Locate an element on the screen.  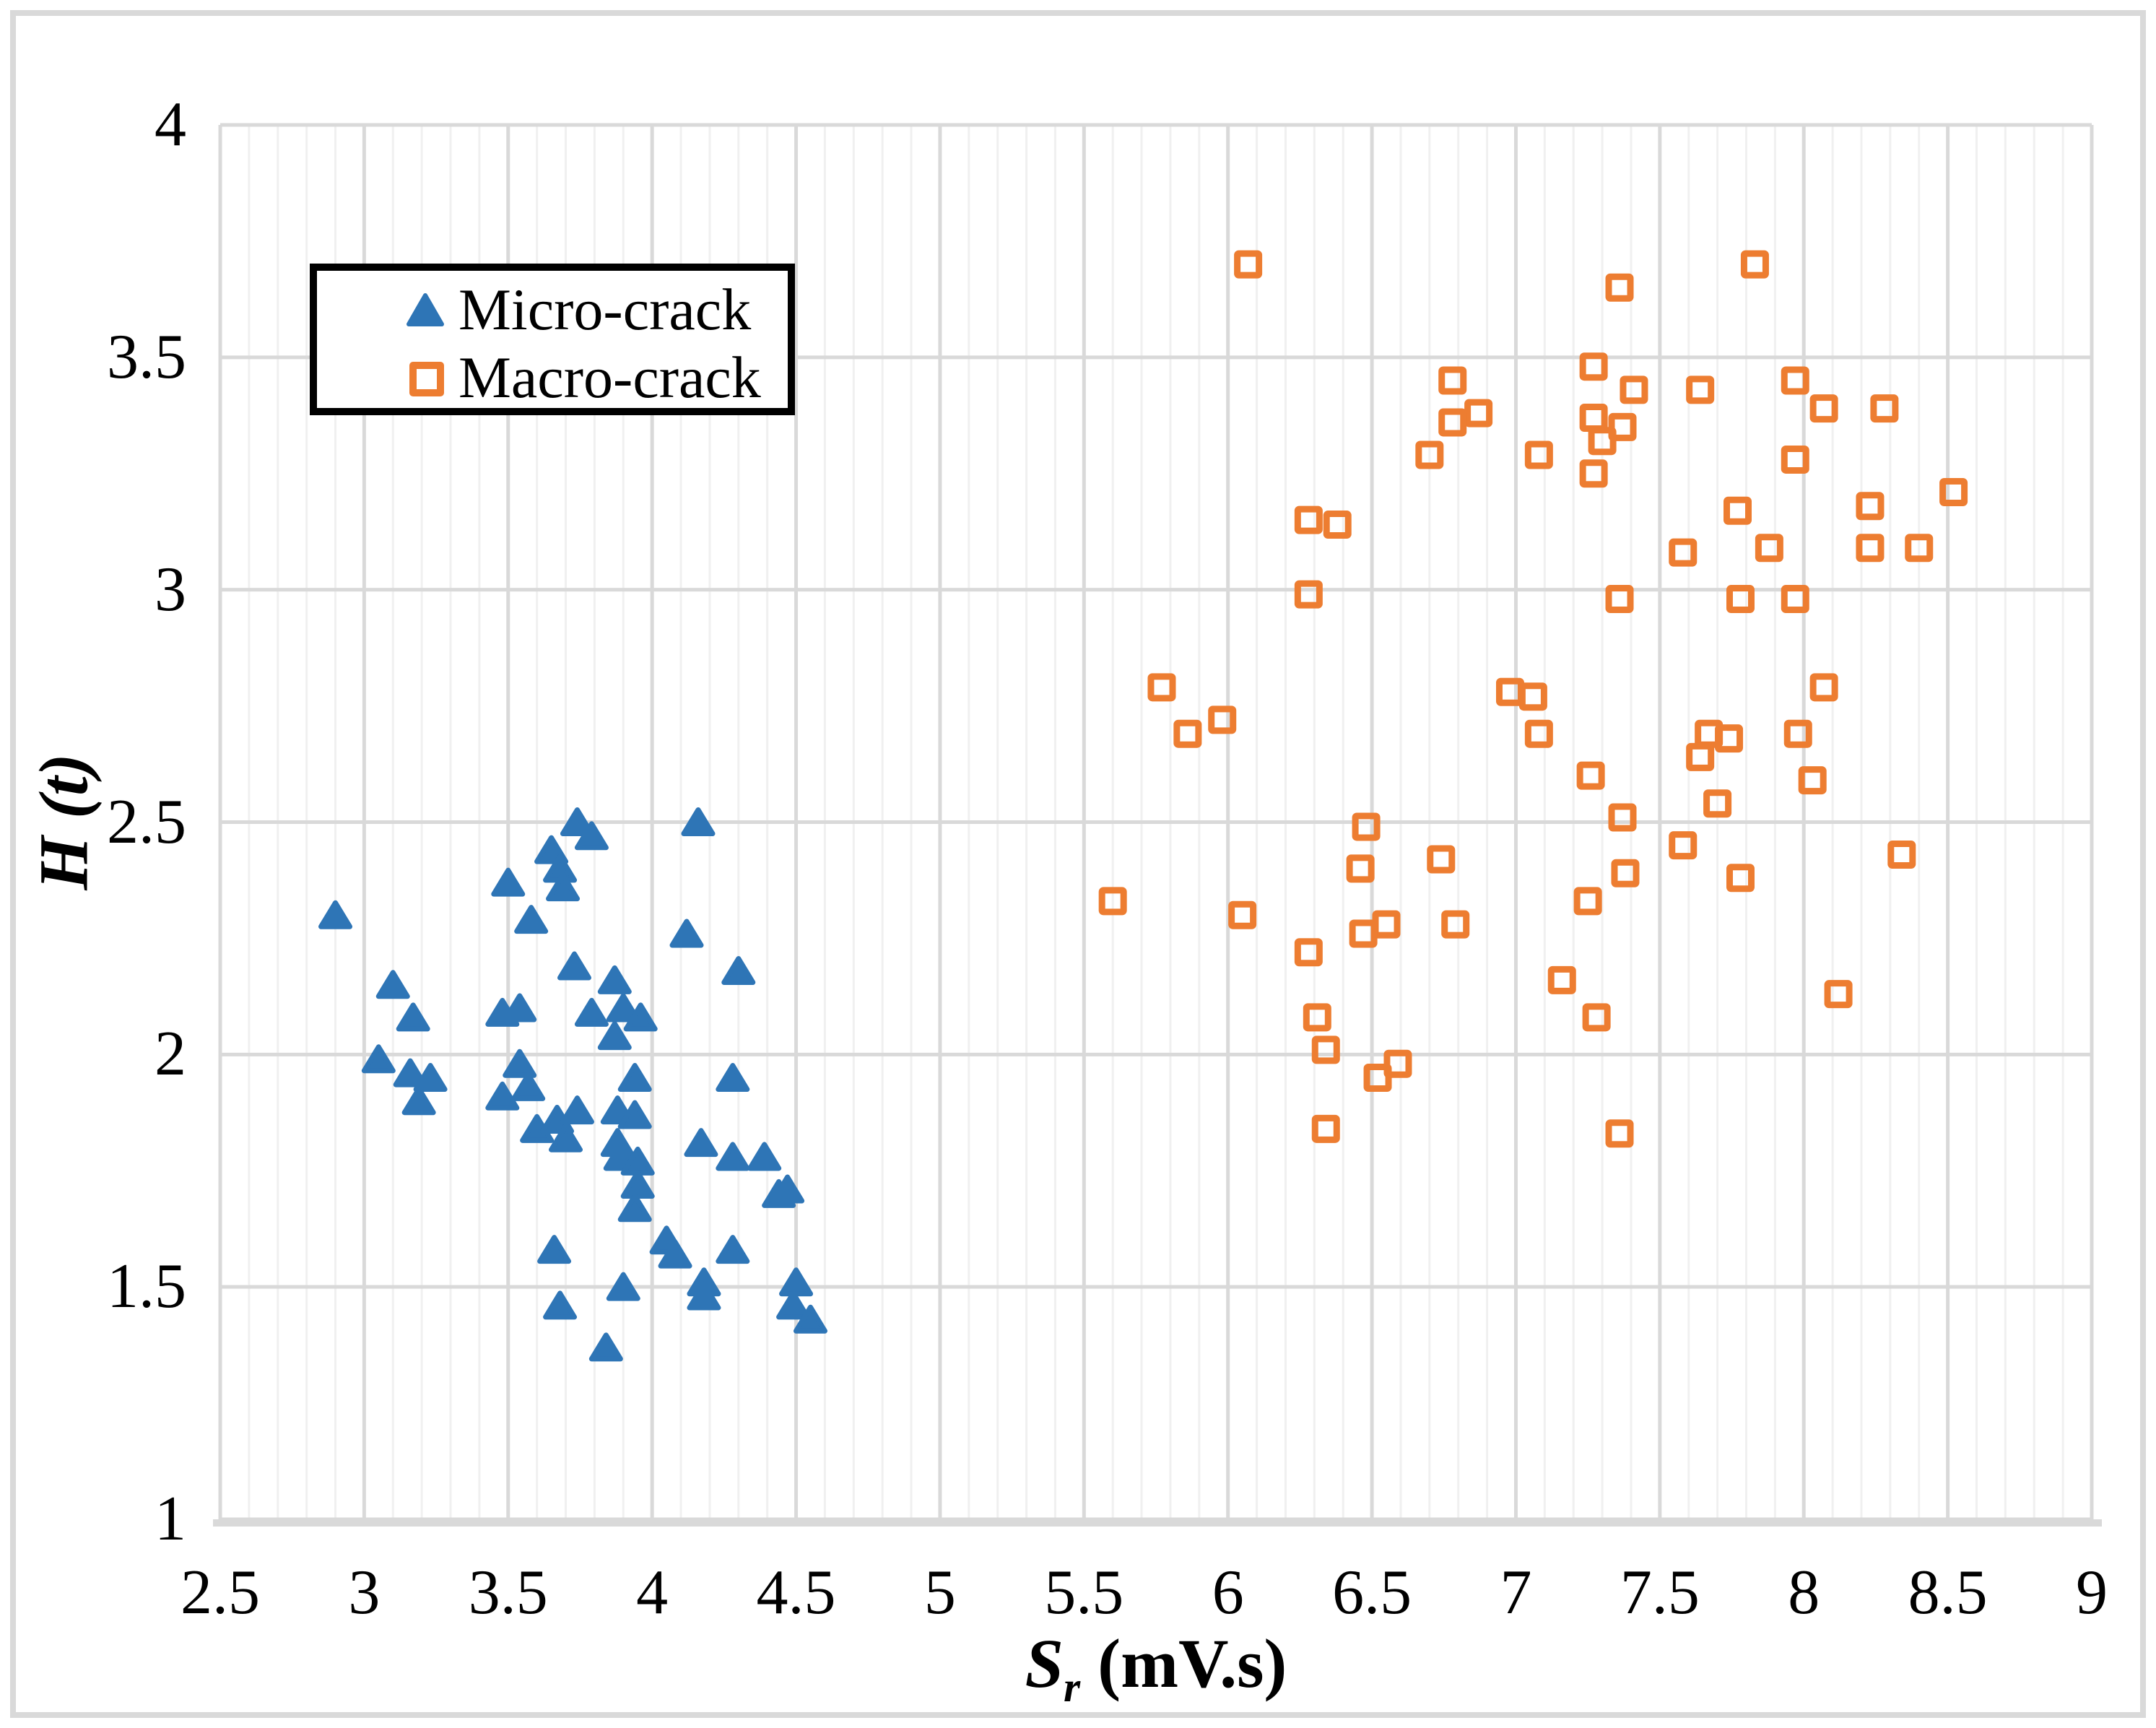
triangle-icon is located at coordinates (425, 310).